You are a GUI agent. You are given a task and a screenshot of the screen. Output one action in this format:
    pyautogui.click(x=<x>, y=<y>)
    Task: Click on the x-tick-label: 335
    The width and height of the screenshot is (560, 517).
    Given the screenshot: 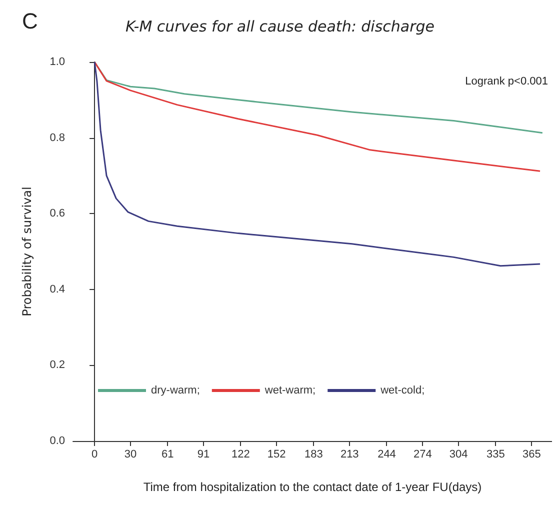 What is the action you would take?
    pyautogui.click(x=495, y=454)
    